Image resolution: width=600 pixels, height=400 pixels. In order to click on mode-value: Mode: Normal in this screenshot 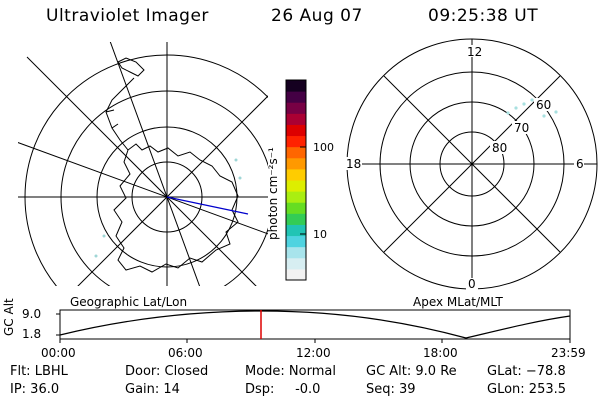, I will do `click(290, 371)`.